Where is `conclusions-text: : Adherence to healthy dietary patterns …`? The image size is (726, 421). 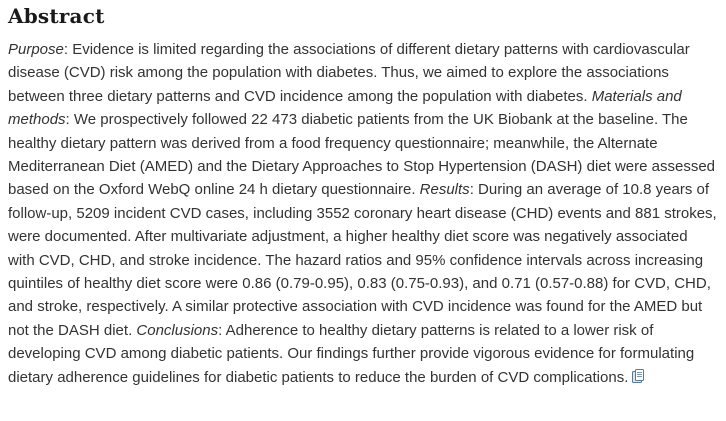 conclusions-text: : Adherence to healthy dietary patterns … is located at coordinates (351, 353).